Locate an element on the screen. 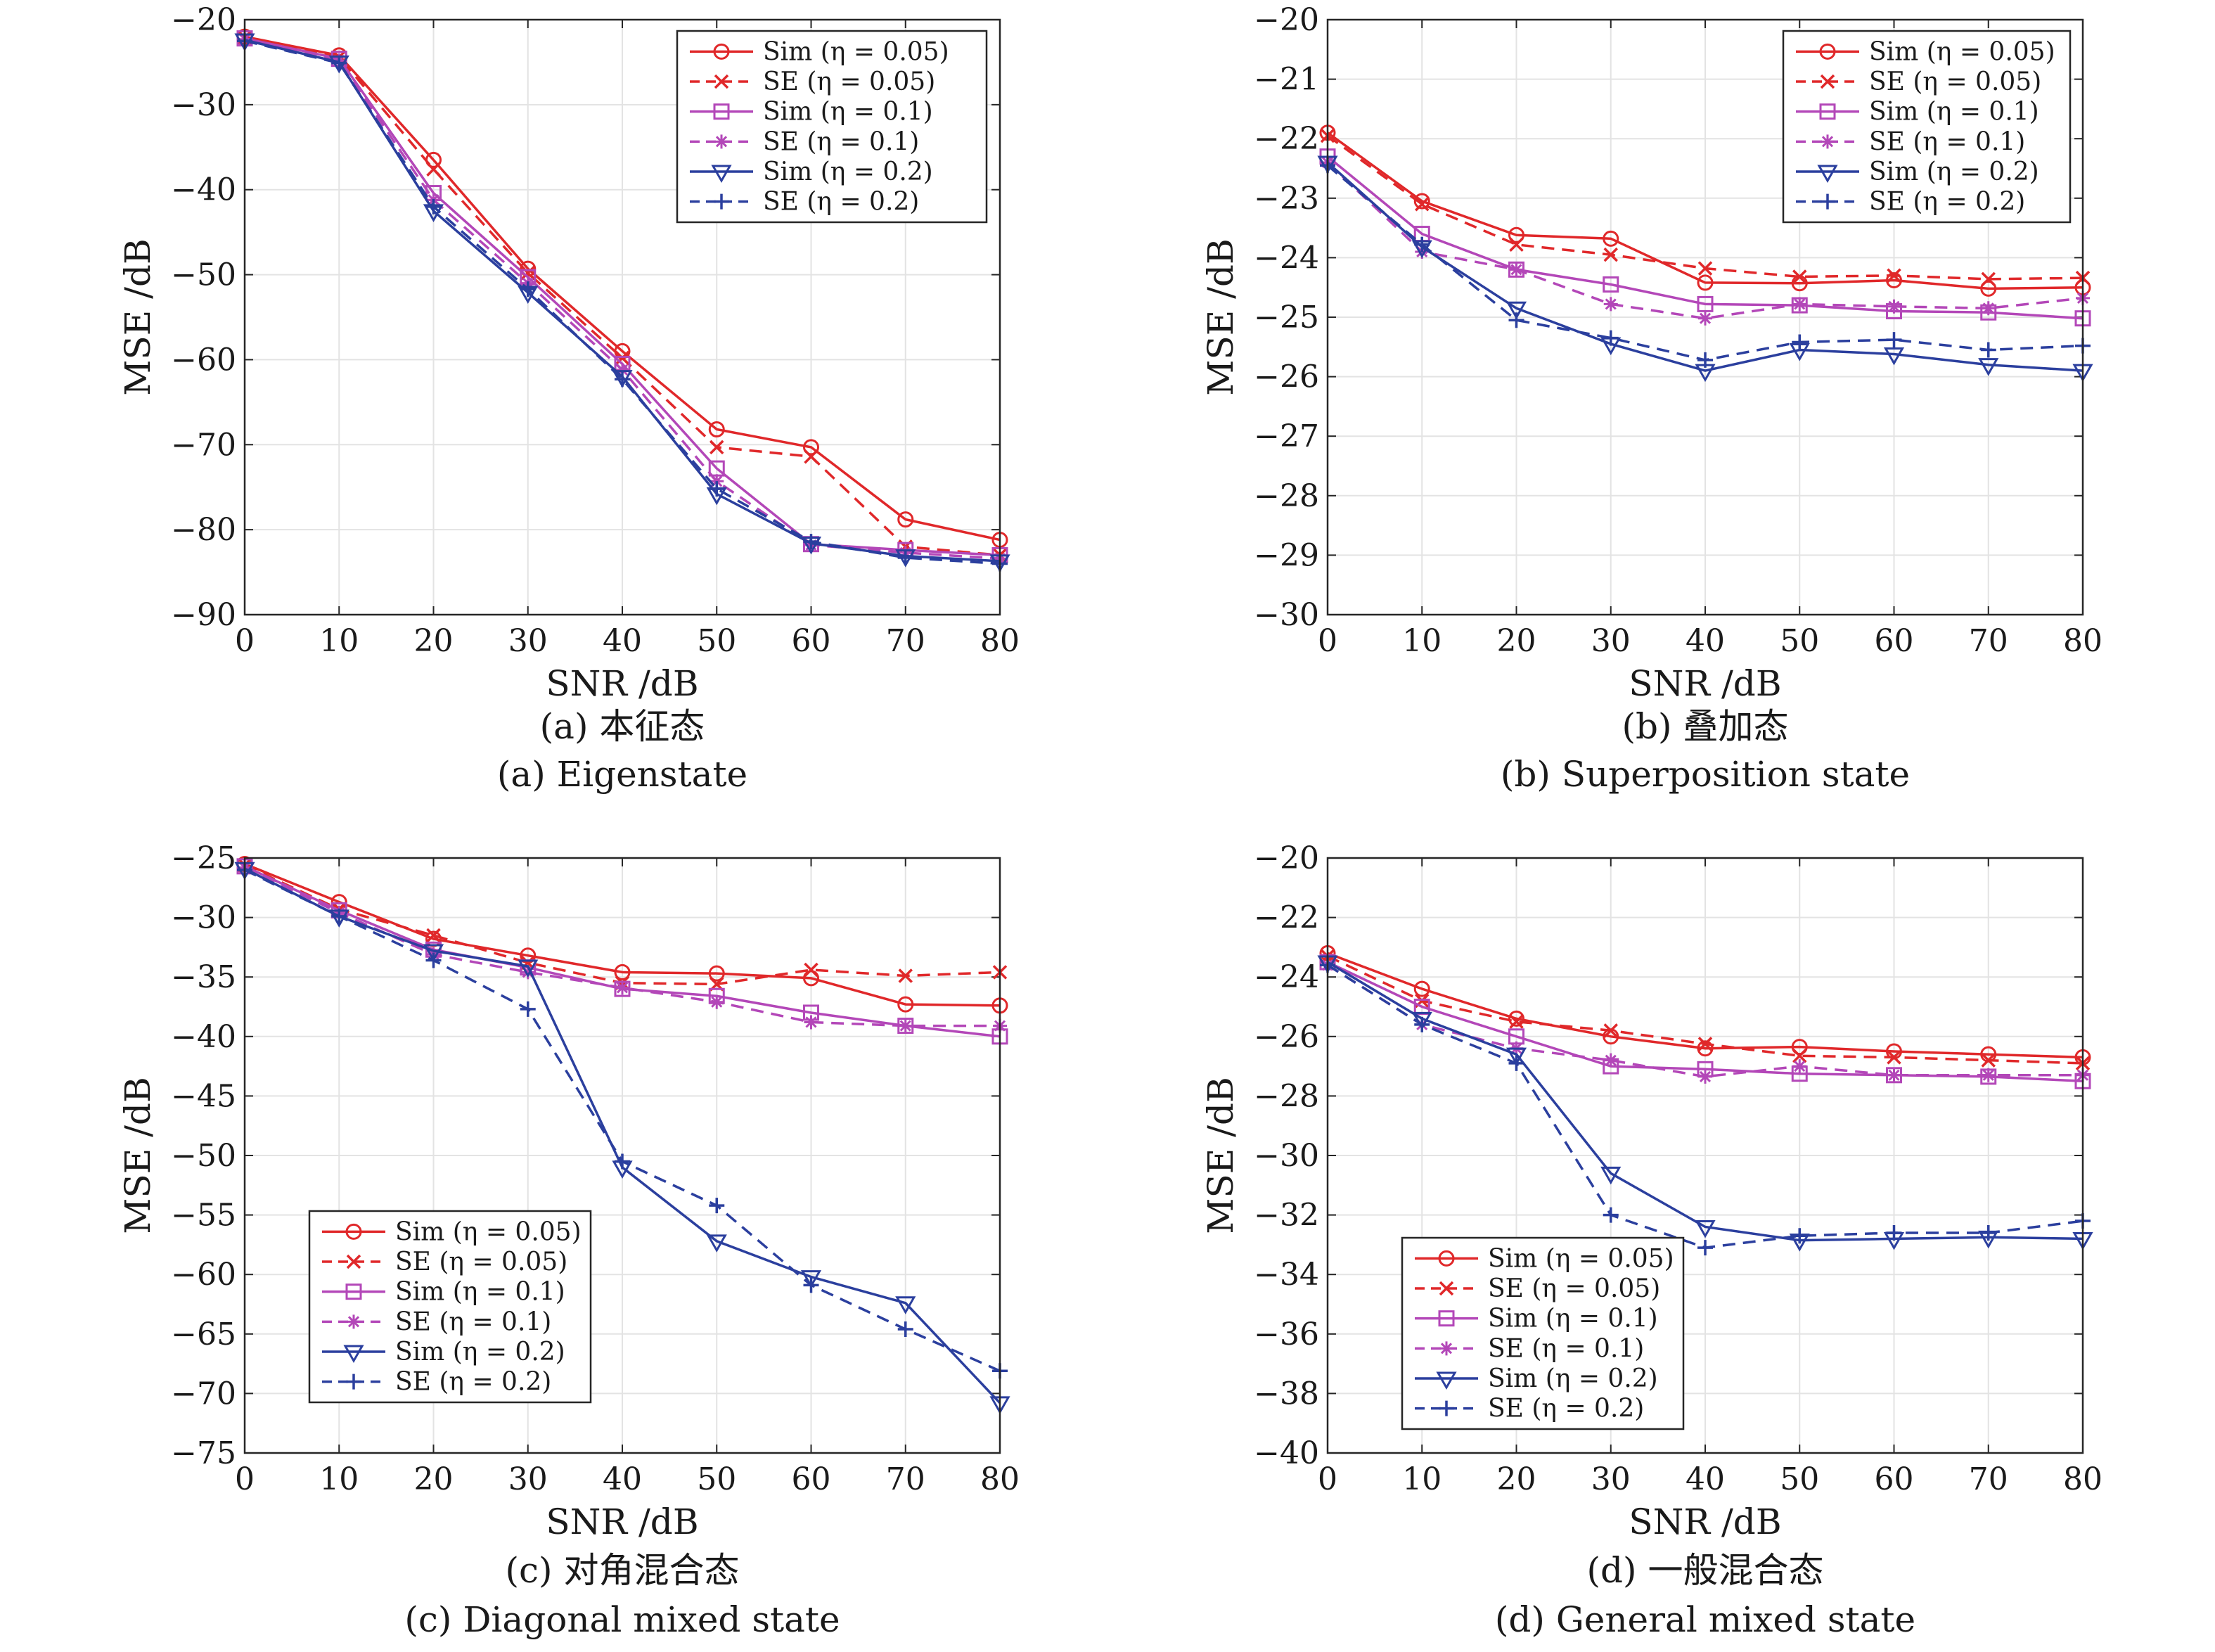 Image resolution: width=2215 pixels, height=1652 pixels. y-axis-label: MSE /dB is located at coordinates (1220, 317).